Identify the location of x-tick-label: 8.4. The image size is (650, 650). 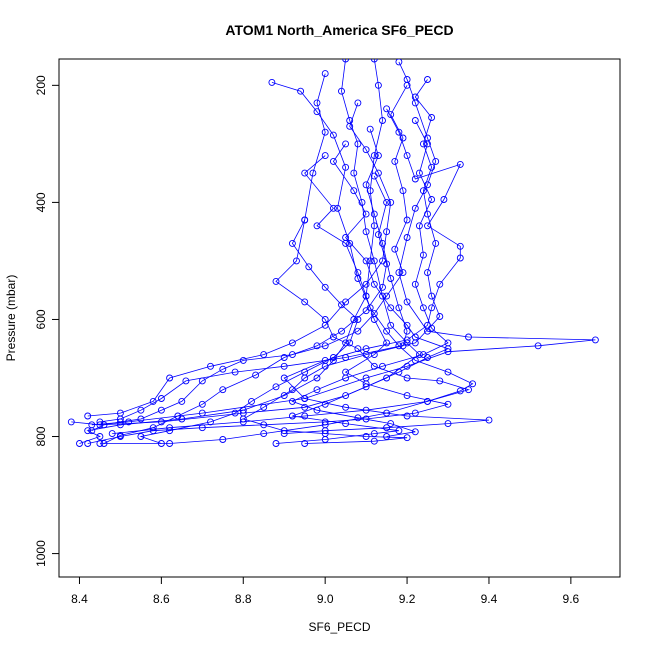
(79, 599).